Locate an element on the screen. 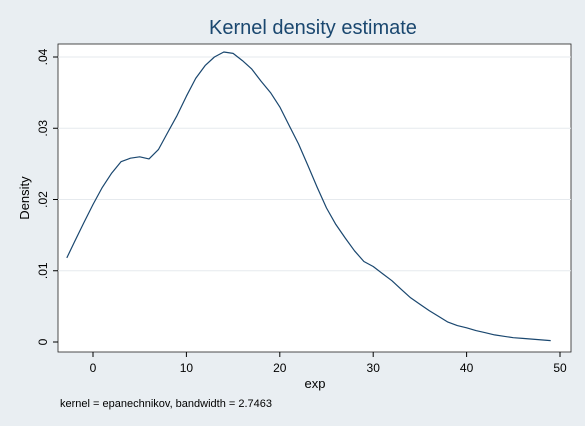 The height and width of the screenshot is (426, 585). y-axis-label: Density is located at coordinates (24, 198).